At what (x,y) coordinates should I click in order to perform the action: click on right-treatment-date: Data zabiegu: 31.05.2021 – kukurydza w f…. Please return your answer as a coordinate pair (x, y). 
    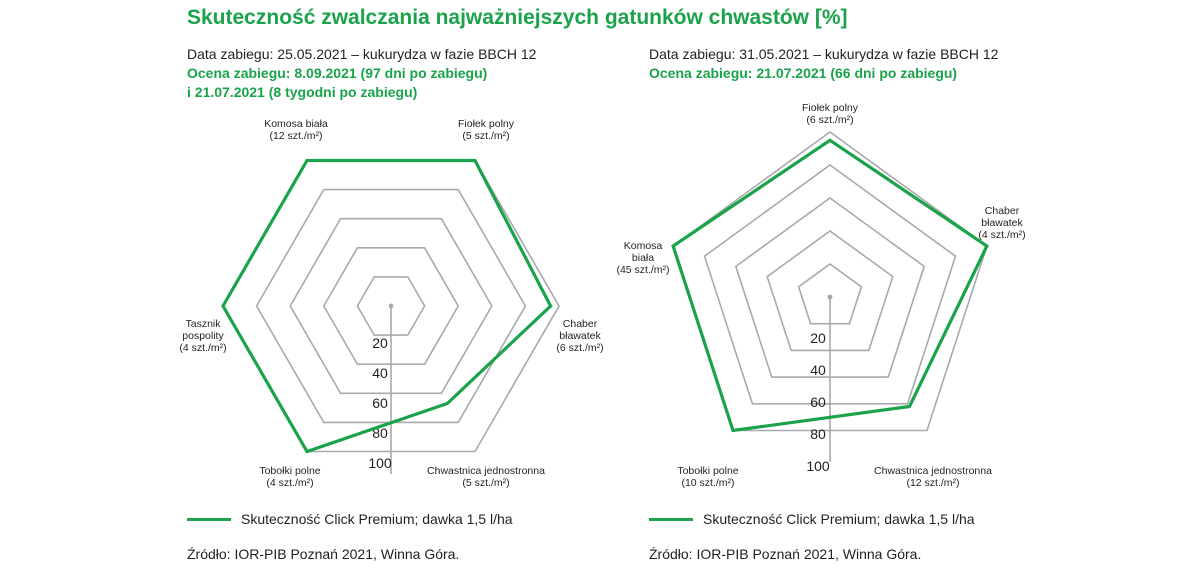
    Looking at the image, I should click on (824, 54).